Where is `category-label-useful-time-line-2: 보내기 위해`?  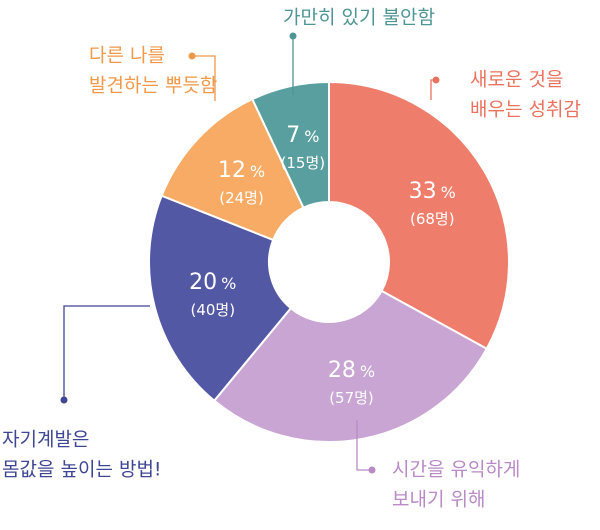
category-label-useful-time-line-2: 보내기 위해 is located at coordinates (438, 500).